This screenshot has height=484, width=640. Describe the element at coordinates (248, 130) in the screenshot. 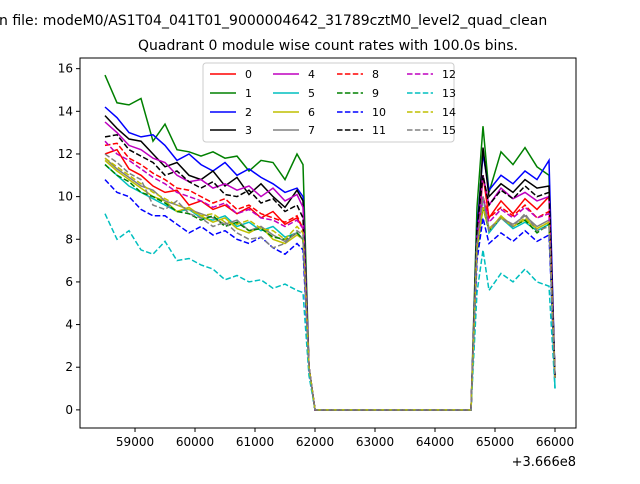

I see `legend-label-3: 3` at that location.